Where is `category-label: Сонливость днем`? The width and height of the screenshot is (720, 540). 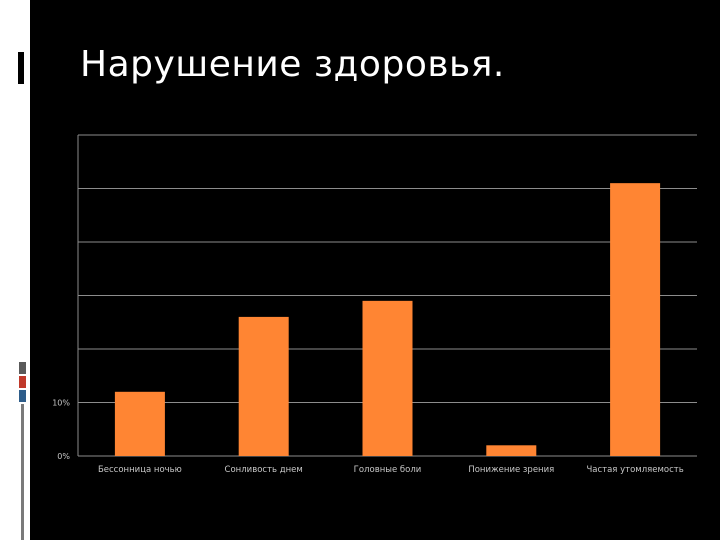
category-label: Сонливость днем is located at coordinates (264, 470).